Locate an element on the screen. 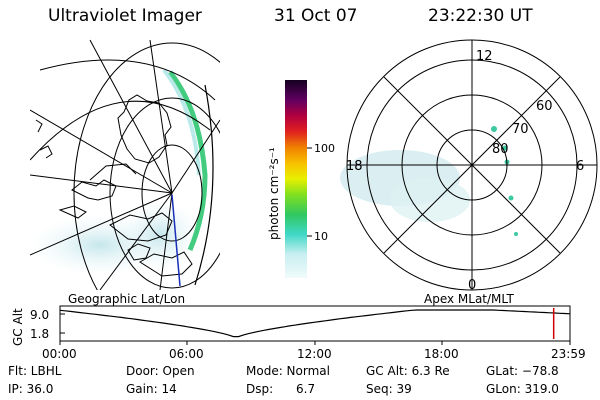 The width and height of the screenshot is (600, 400). altitude-tick-1-8: 1.8 is located at coordinates (39, 334).